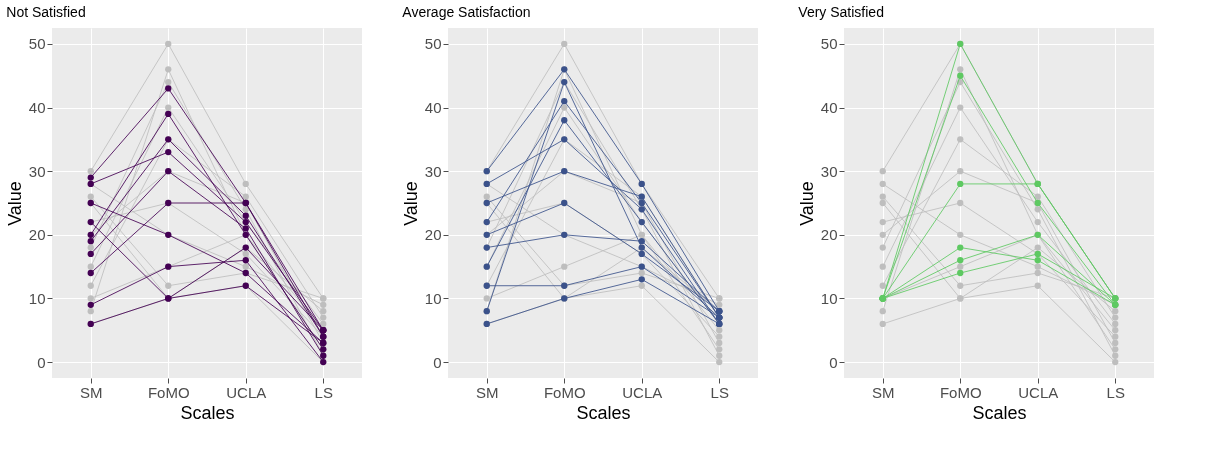 The image size is (1221, 462). I want to click on chart-title: Average Satisfaction, so click(466, 12).